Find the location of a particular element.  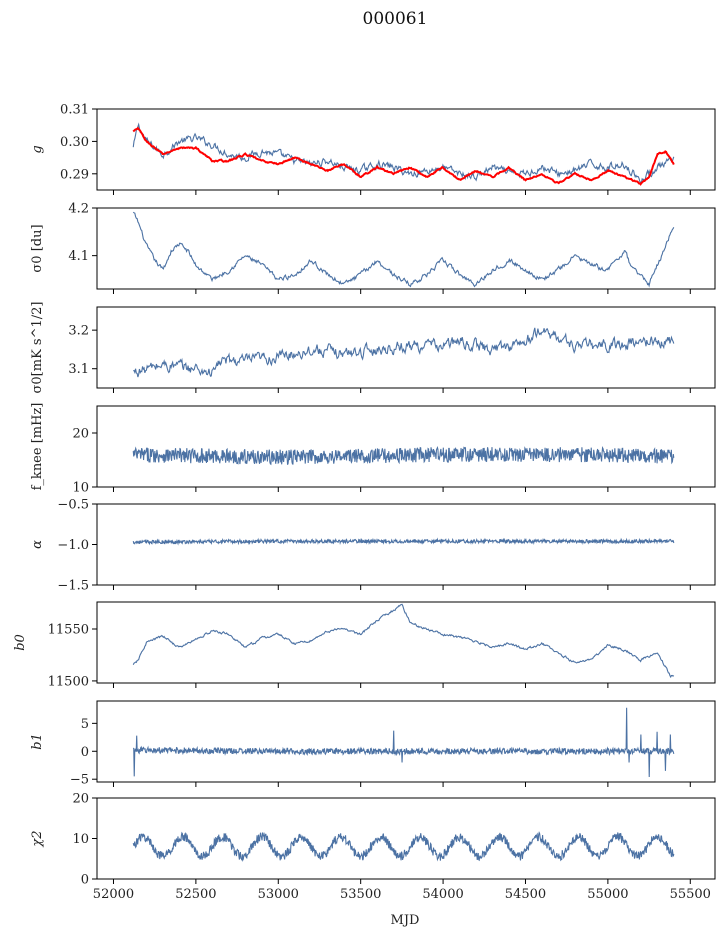

panel-3: 3.1 3.2 σ0[mK s^1/2] is located at coordinates (373, 348).